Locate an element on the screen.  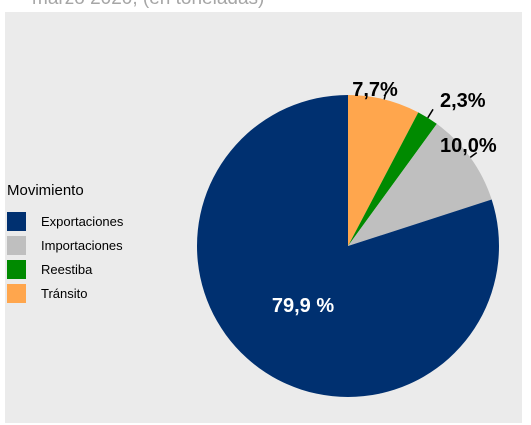
data-label-exportaciones: 79,9 % is located at coordinates (303, 306).